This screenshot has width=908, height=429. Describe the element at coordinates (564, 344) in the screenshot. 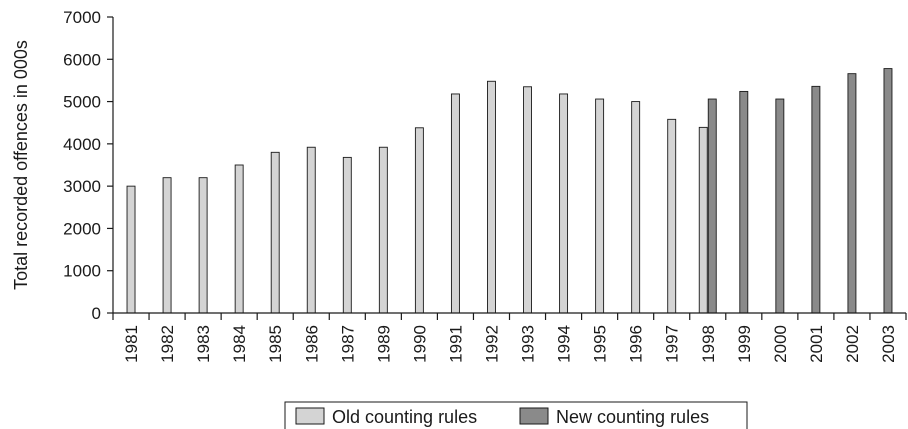

I see `x-tick-label: 1994` at that location.